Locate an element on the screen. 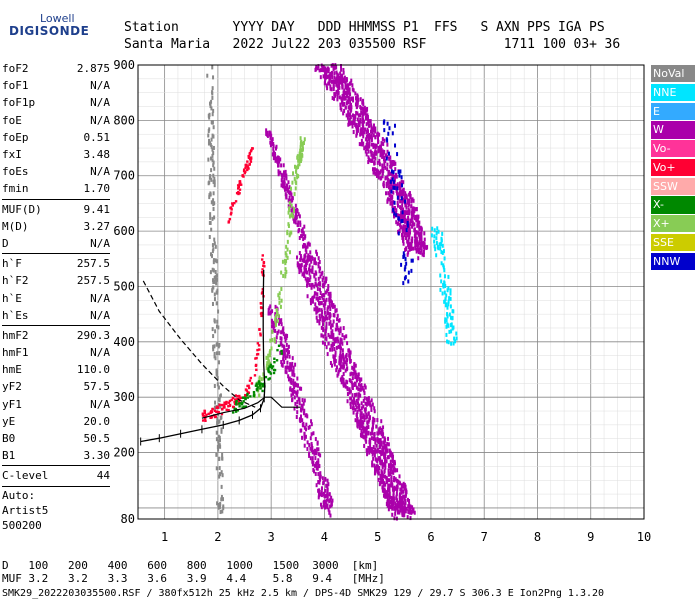 This screenshot has height=600, width=700. header-label-6: FFS is located at coordinates (446, 27).